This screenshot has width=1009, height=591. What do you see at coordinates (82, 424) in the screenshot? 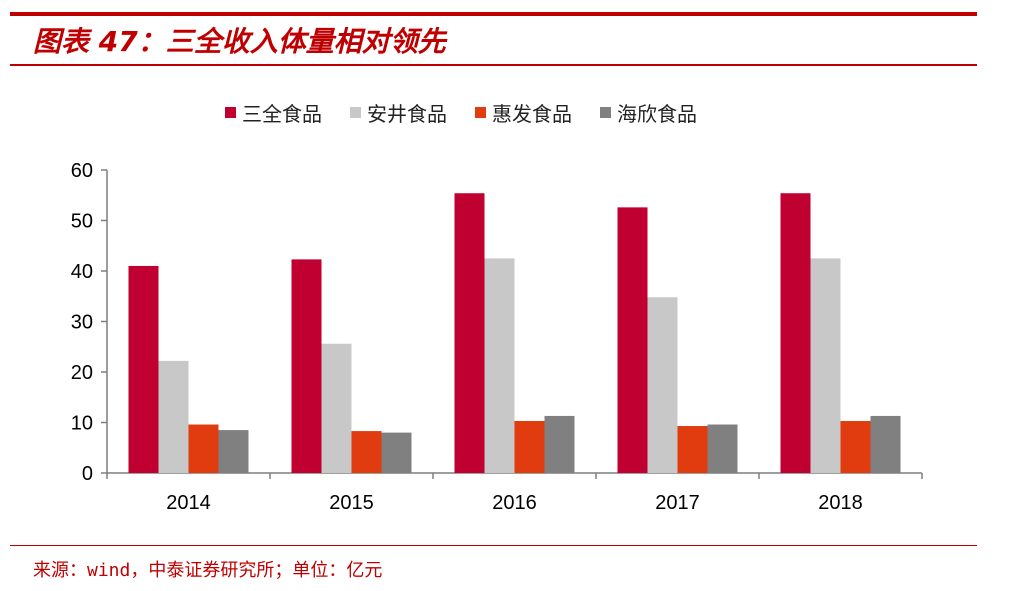
I see `y-tick-label: 10` at bounding box center [82, 424].